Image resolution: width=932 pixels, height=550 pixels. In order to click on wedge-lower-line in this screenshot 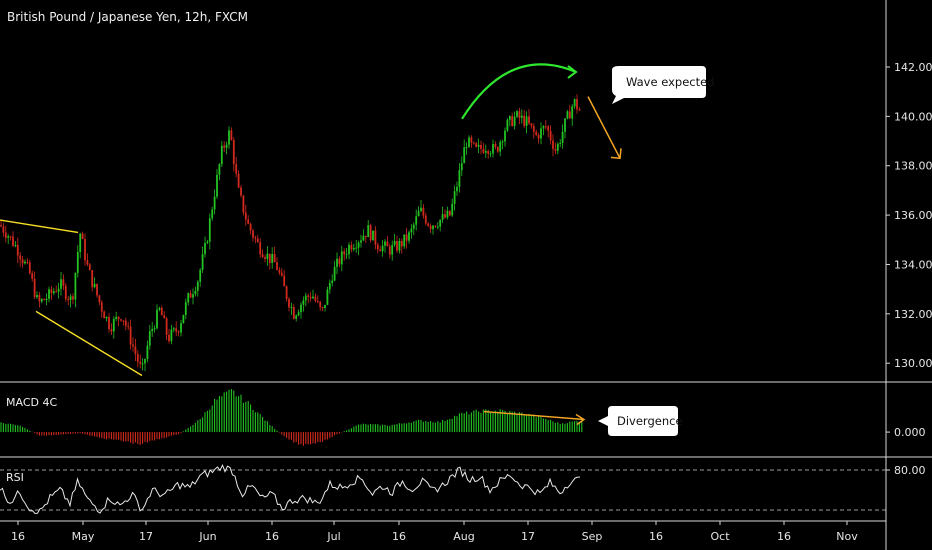, I will do `click(89, 343)`.